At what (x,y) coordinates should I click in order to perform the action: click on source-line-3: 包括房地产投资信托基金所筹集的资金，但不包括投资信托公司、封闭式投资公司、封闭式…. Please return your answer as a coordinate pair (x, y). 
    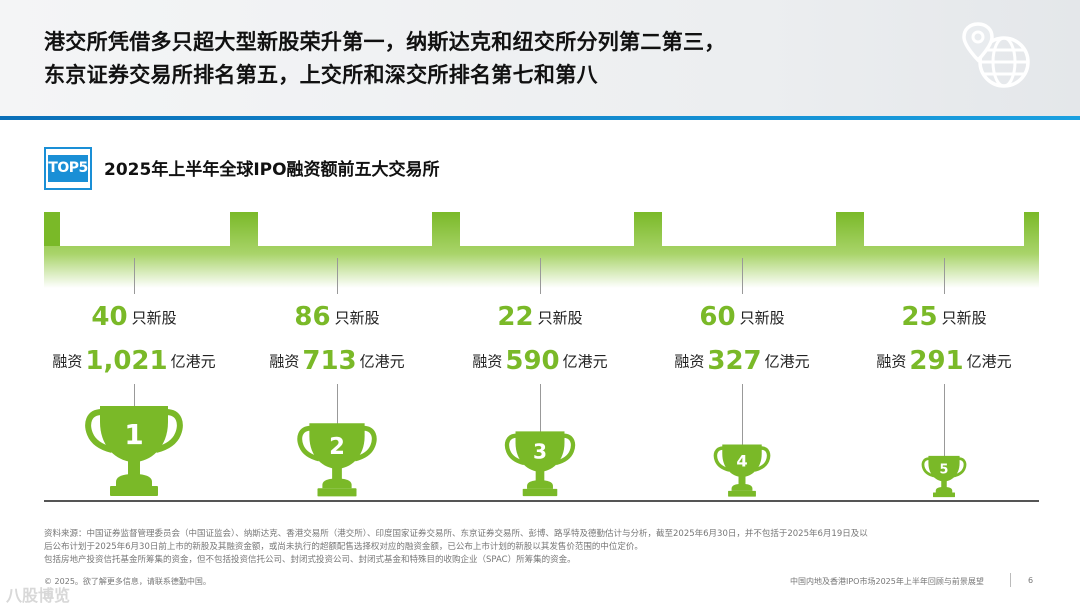
    Looking at the image, I should click on (310, 560).